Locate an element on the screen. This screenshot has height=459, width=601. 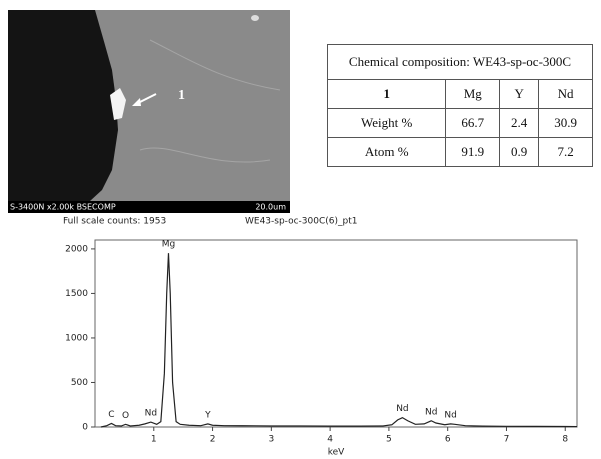
scale-label: 20.0um is located at coordinates (270, 207).